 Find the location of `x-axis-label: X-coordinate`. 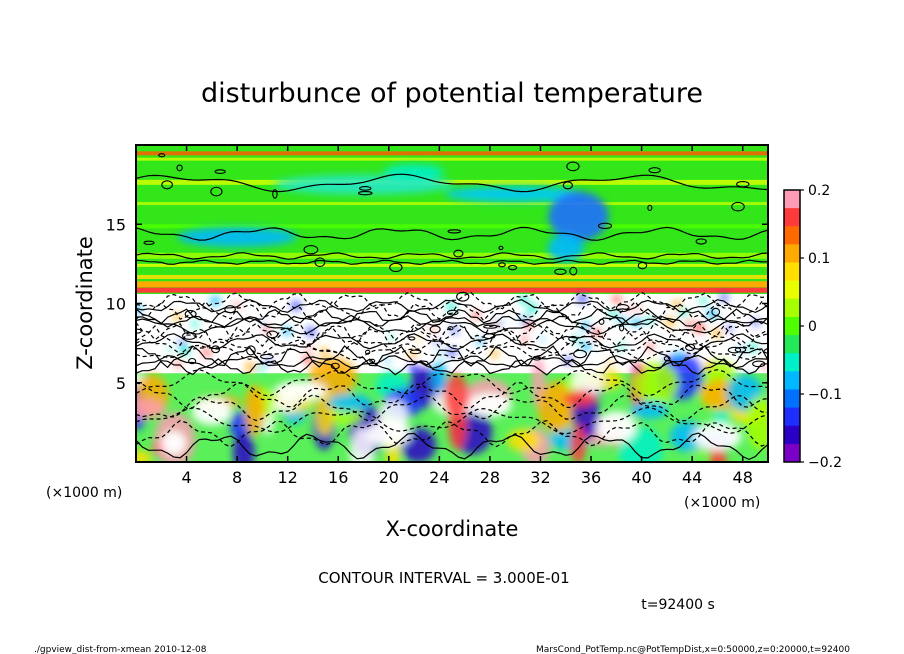

x-axis-label: X-coordinate is located at coordinates (452, 529).